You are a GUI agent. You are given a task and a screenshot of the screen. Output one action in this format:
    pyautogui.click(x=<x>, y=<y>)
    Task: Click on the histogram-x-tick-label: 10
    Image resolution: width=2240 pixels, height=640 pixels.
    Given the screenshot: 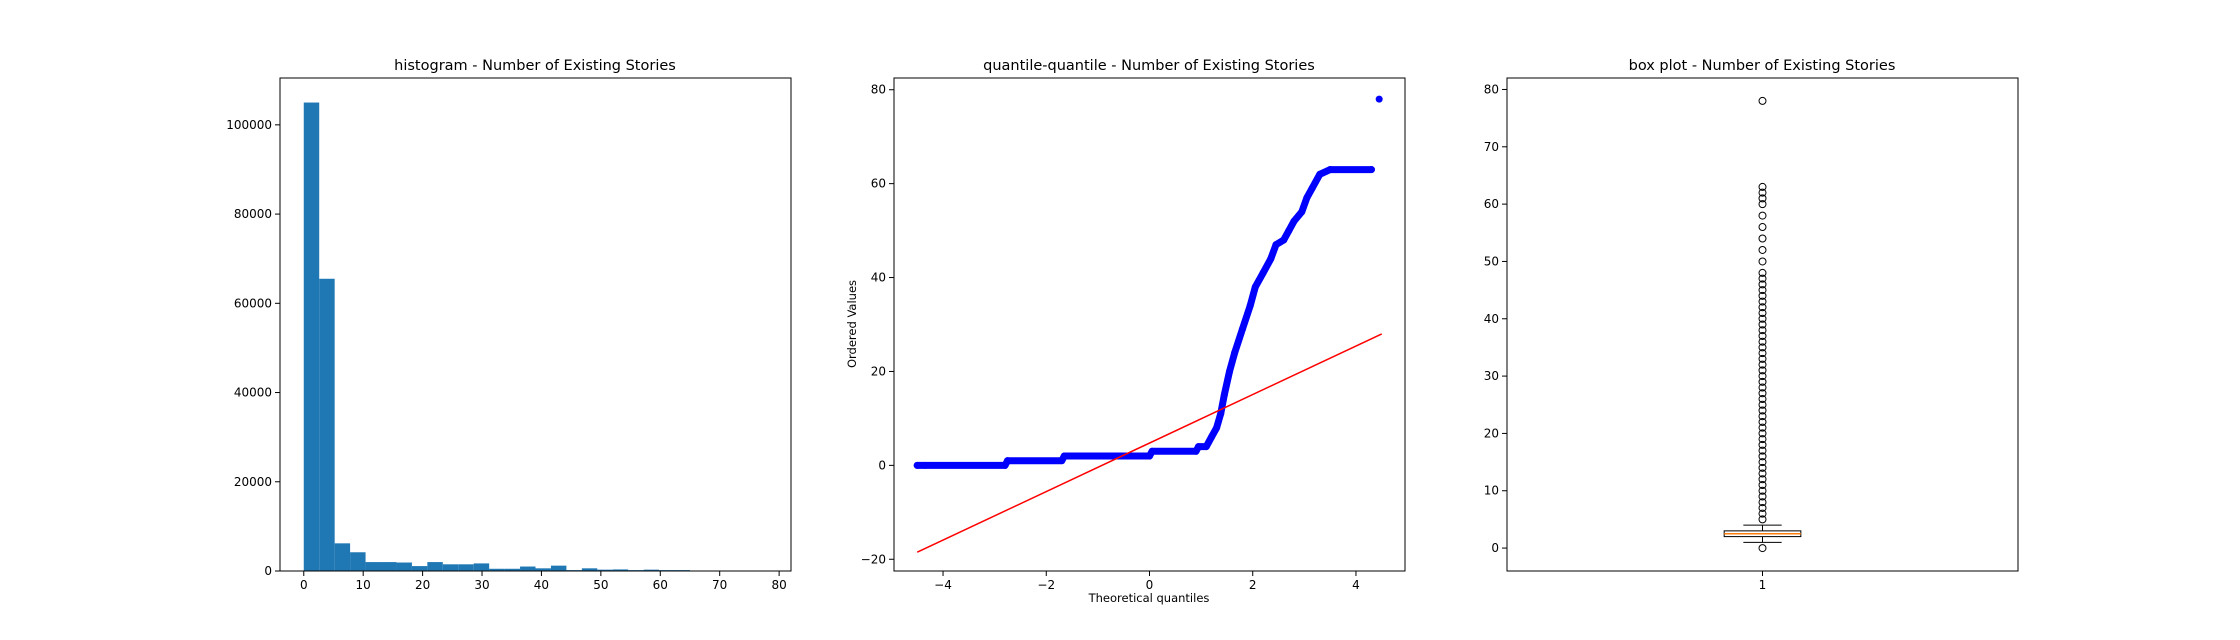 What is the action you would take?
    pyautogui.click(x=363, y=585)
    